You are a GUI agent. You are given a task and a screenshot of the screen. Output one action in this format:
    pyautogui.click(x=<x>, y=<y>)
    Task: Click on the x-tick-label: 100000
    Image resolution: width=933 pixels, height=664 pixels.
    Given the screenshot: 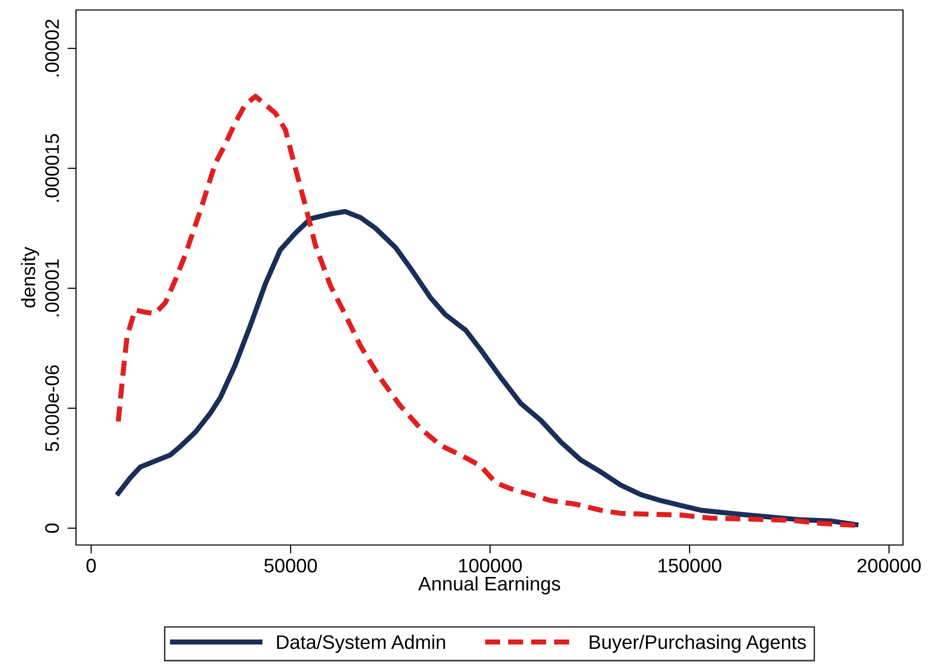 What is the action you would take?
    pyautogui.click(x=490, y=565)
    